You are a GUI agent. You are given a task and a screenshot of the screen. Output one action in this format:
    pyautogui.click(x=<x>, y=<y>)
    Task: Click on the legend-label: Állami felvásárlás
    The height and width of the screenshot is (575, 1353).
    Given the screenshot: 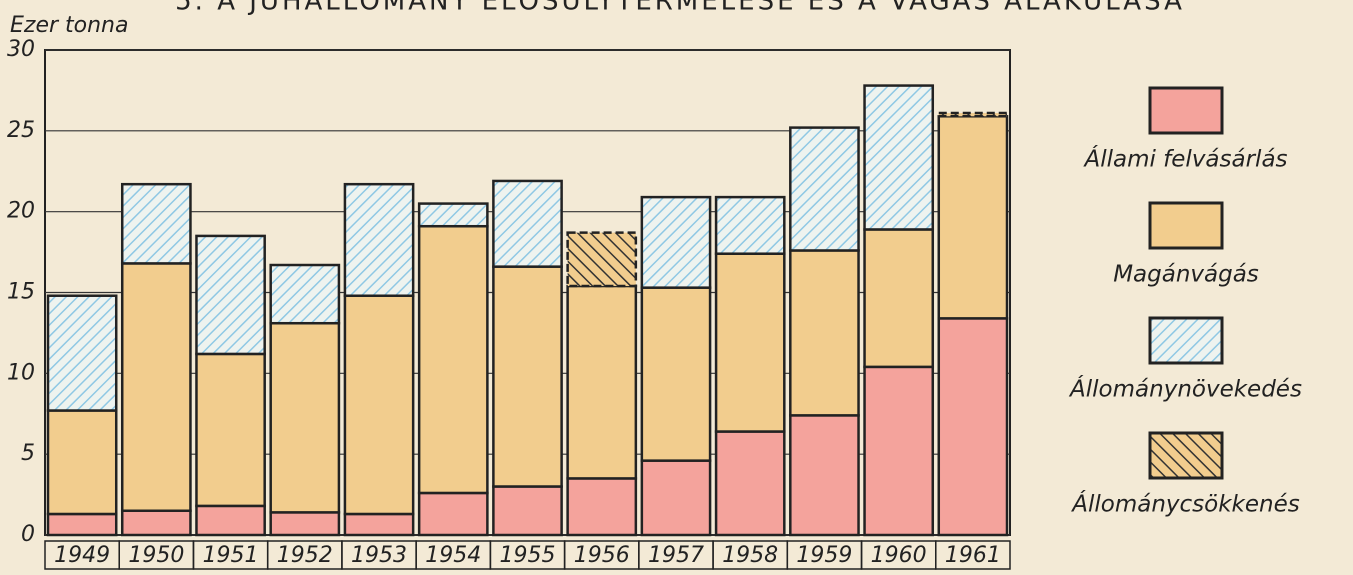 What is the action you would take?
    pyautogui.click(x=1184, y=159)
    